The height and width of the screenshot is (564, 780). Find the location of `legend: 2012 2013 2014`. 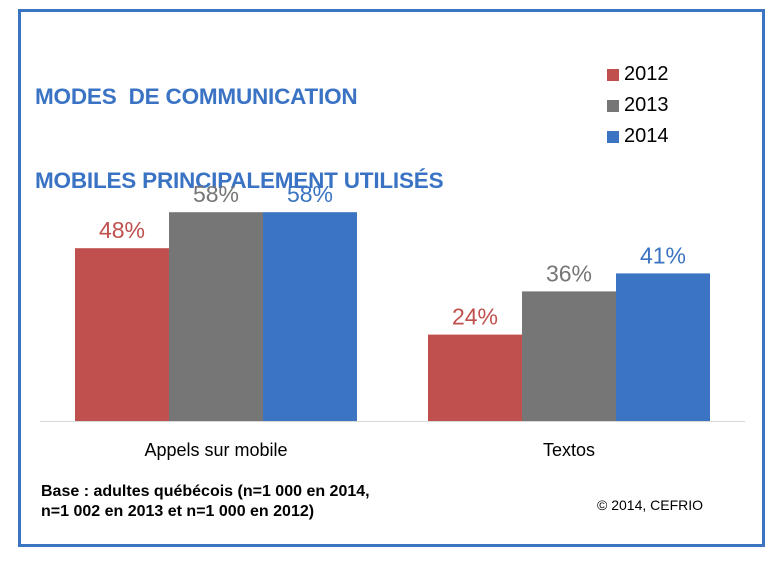

legend: 2012 2013 2014 is located at coordinates (638, 105).